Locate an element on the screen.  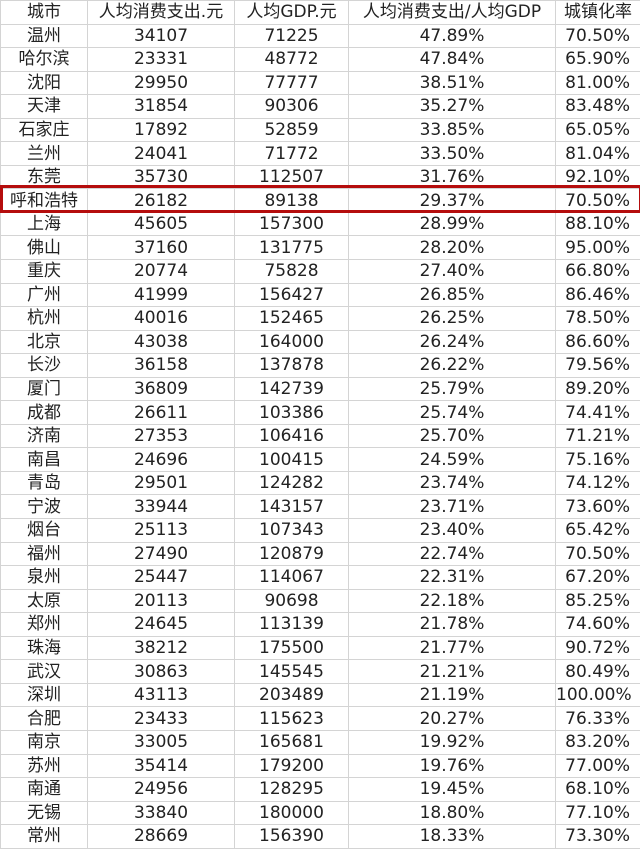
cell-gdp: 107343 is located at coordinates (292, 531).